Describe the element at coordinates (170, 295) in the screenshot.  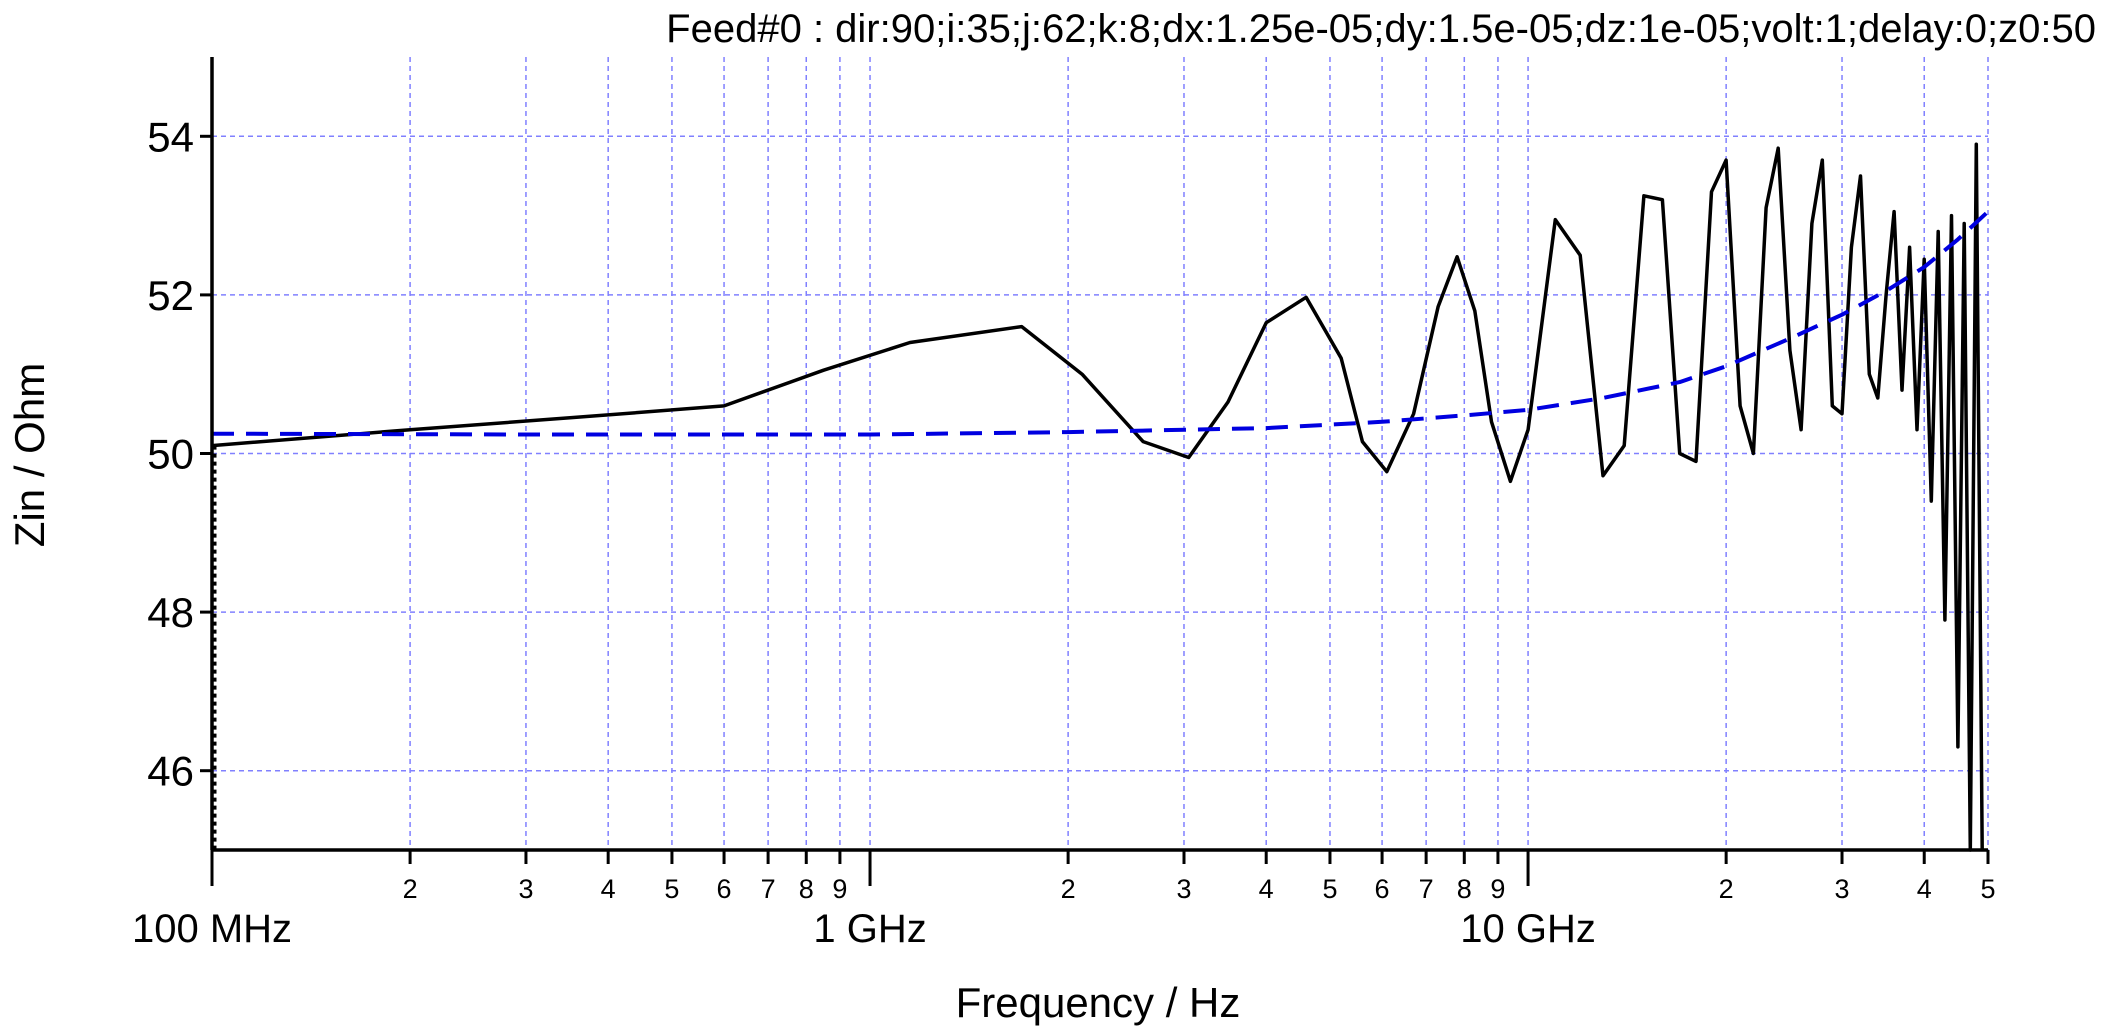
I see `y-tick-label: 52` at that location.